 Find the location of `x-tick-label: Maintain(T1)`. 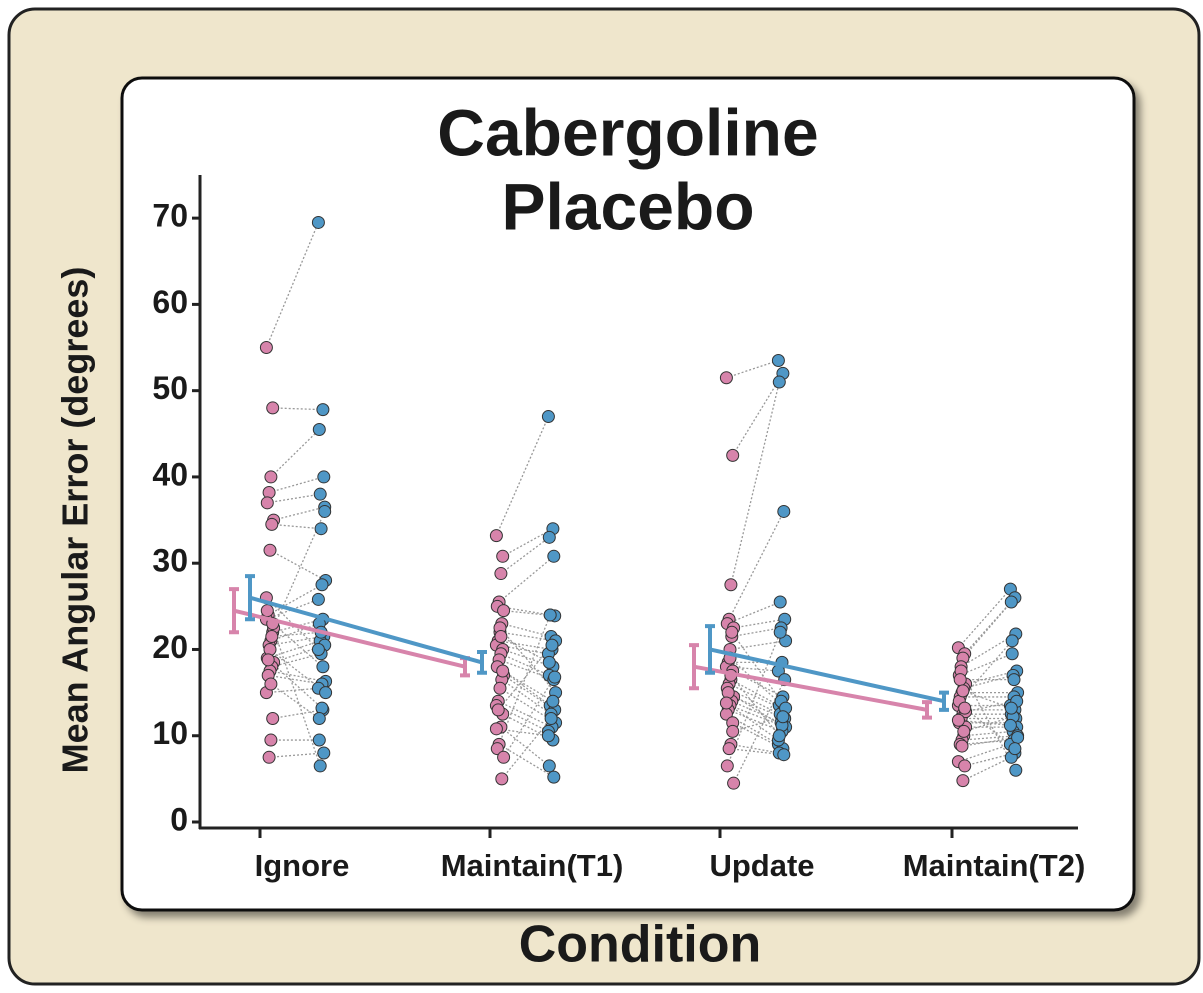

x-tick-label: Maintain(T1) is located at coordinates (532, 865).